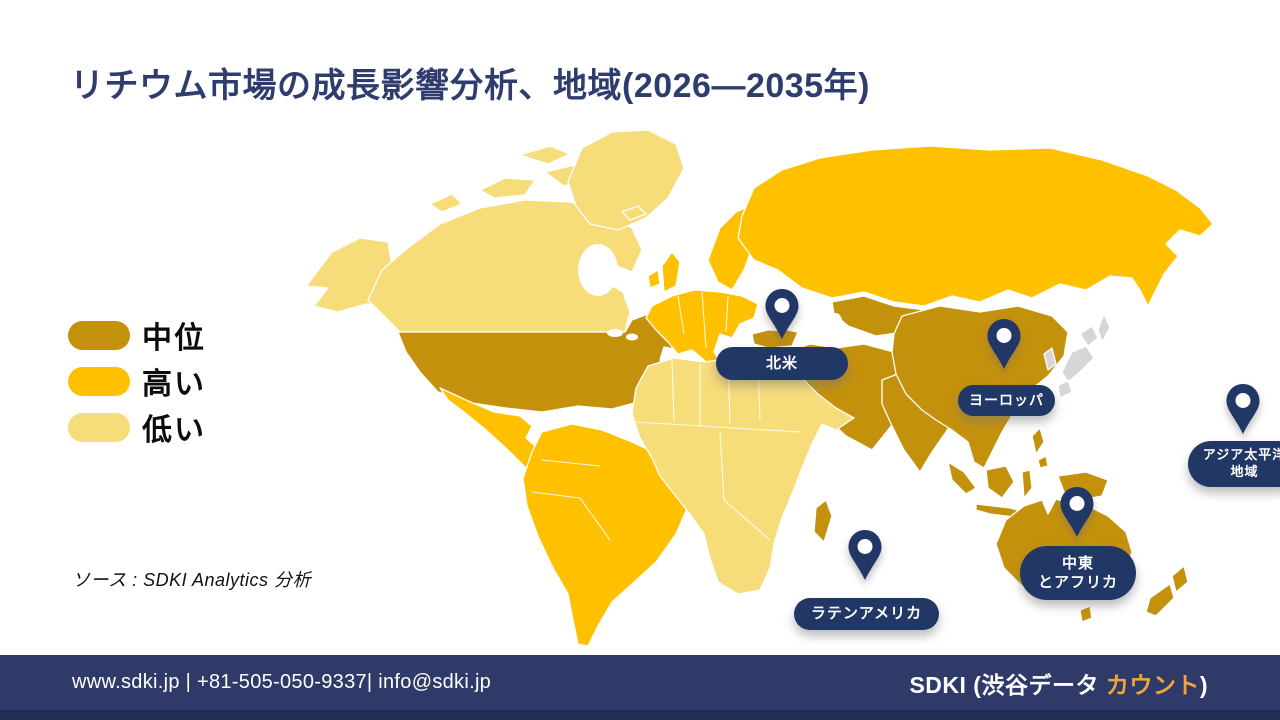  I want to click on footer-brand-prefix: SDKI (渋谷データ, so click(1007, 684).